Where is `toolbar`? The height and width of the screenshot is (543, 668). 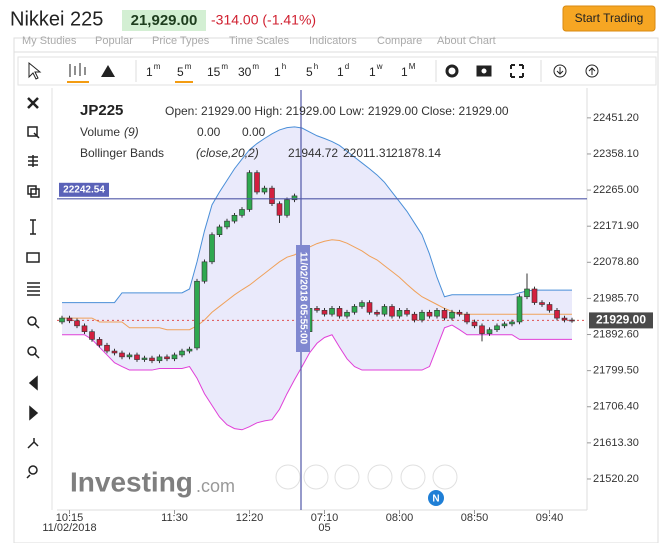 toolbar is located at coordinates (337, 71).